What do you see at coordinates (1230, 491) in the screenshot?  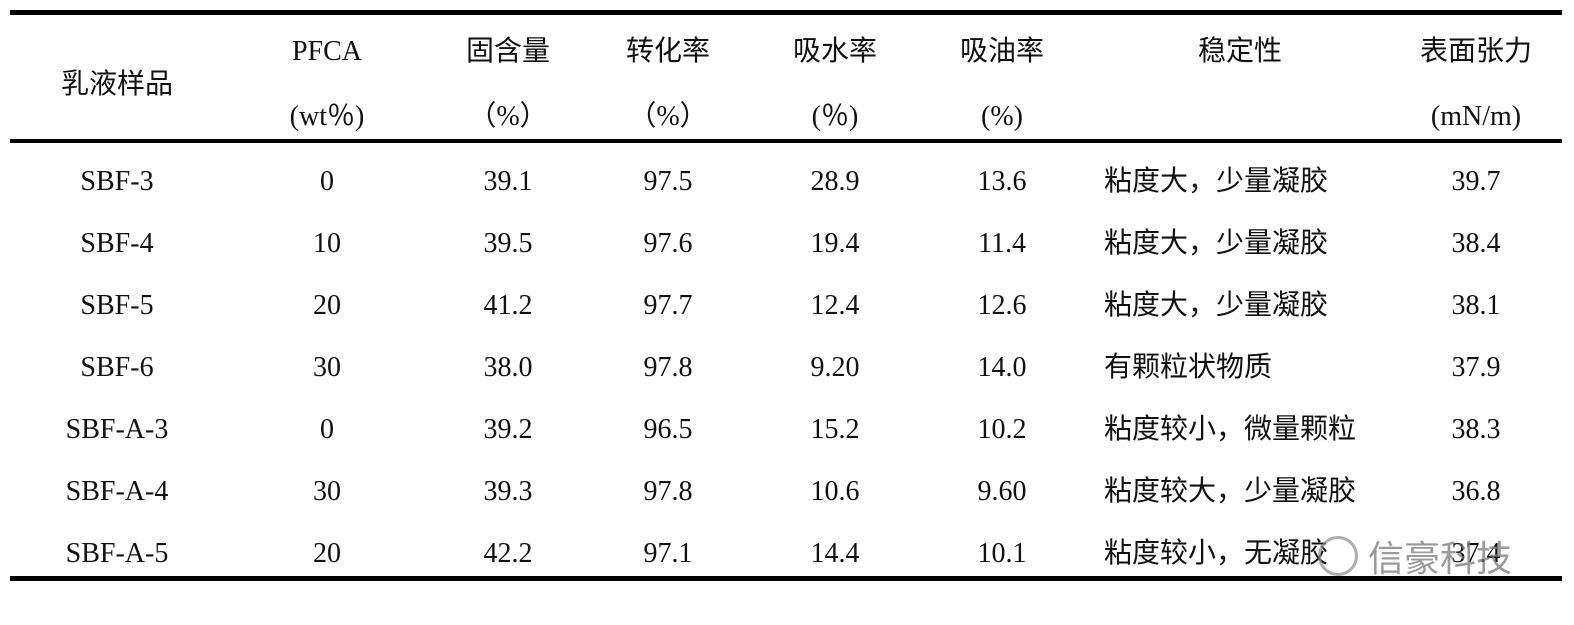 I see `table-cell: 粘度较大，少量凝胶` at bounding box center [1230, 491].